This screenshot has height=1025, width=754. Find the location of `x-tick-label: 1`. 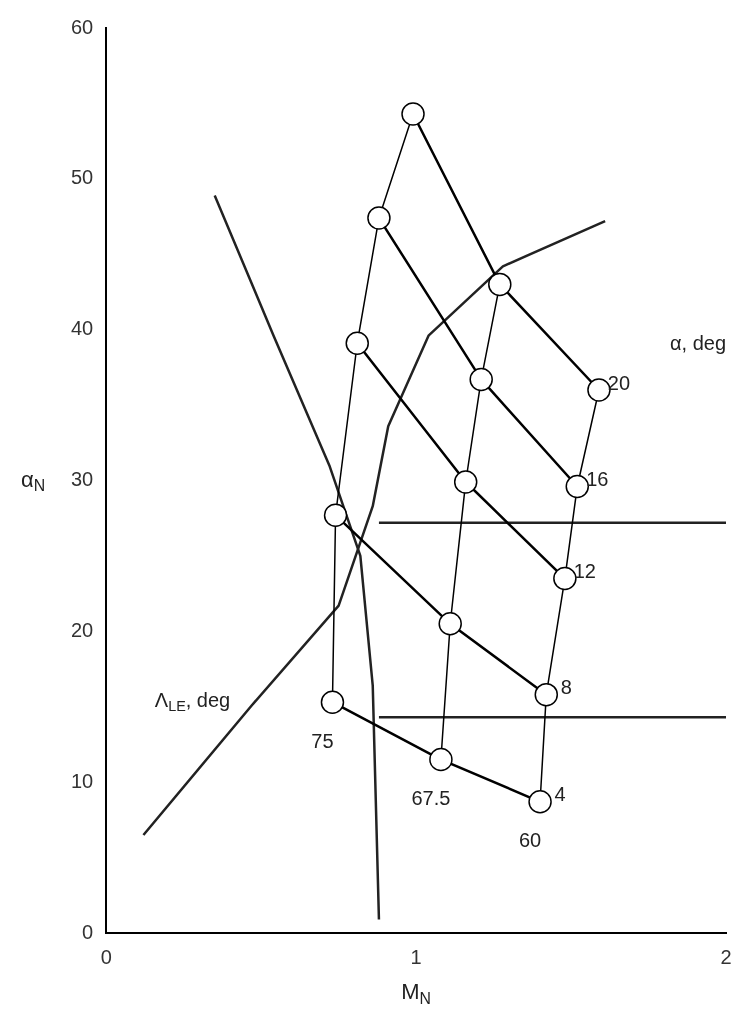

x-tick-label: 1 is located at coordinates (416, 956).